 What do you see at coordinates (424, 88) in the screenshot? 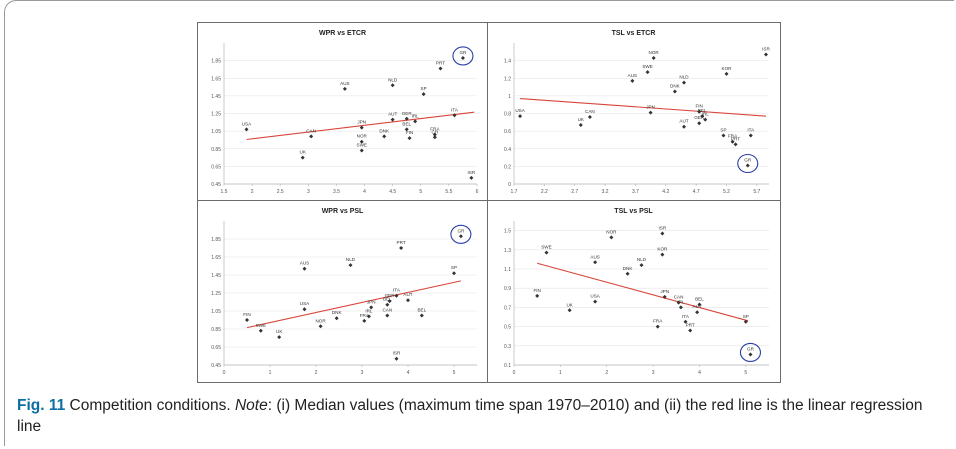
I see `point-label: SP` at bounding box center [424, 88].